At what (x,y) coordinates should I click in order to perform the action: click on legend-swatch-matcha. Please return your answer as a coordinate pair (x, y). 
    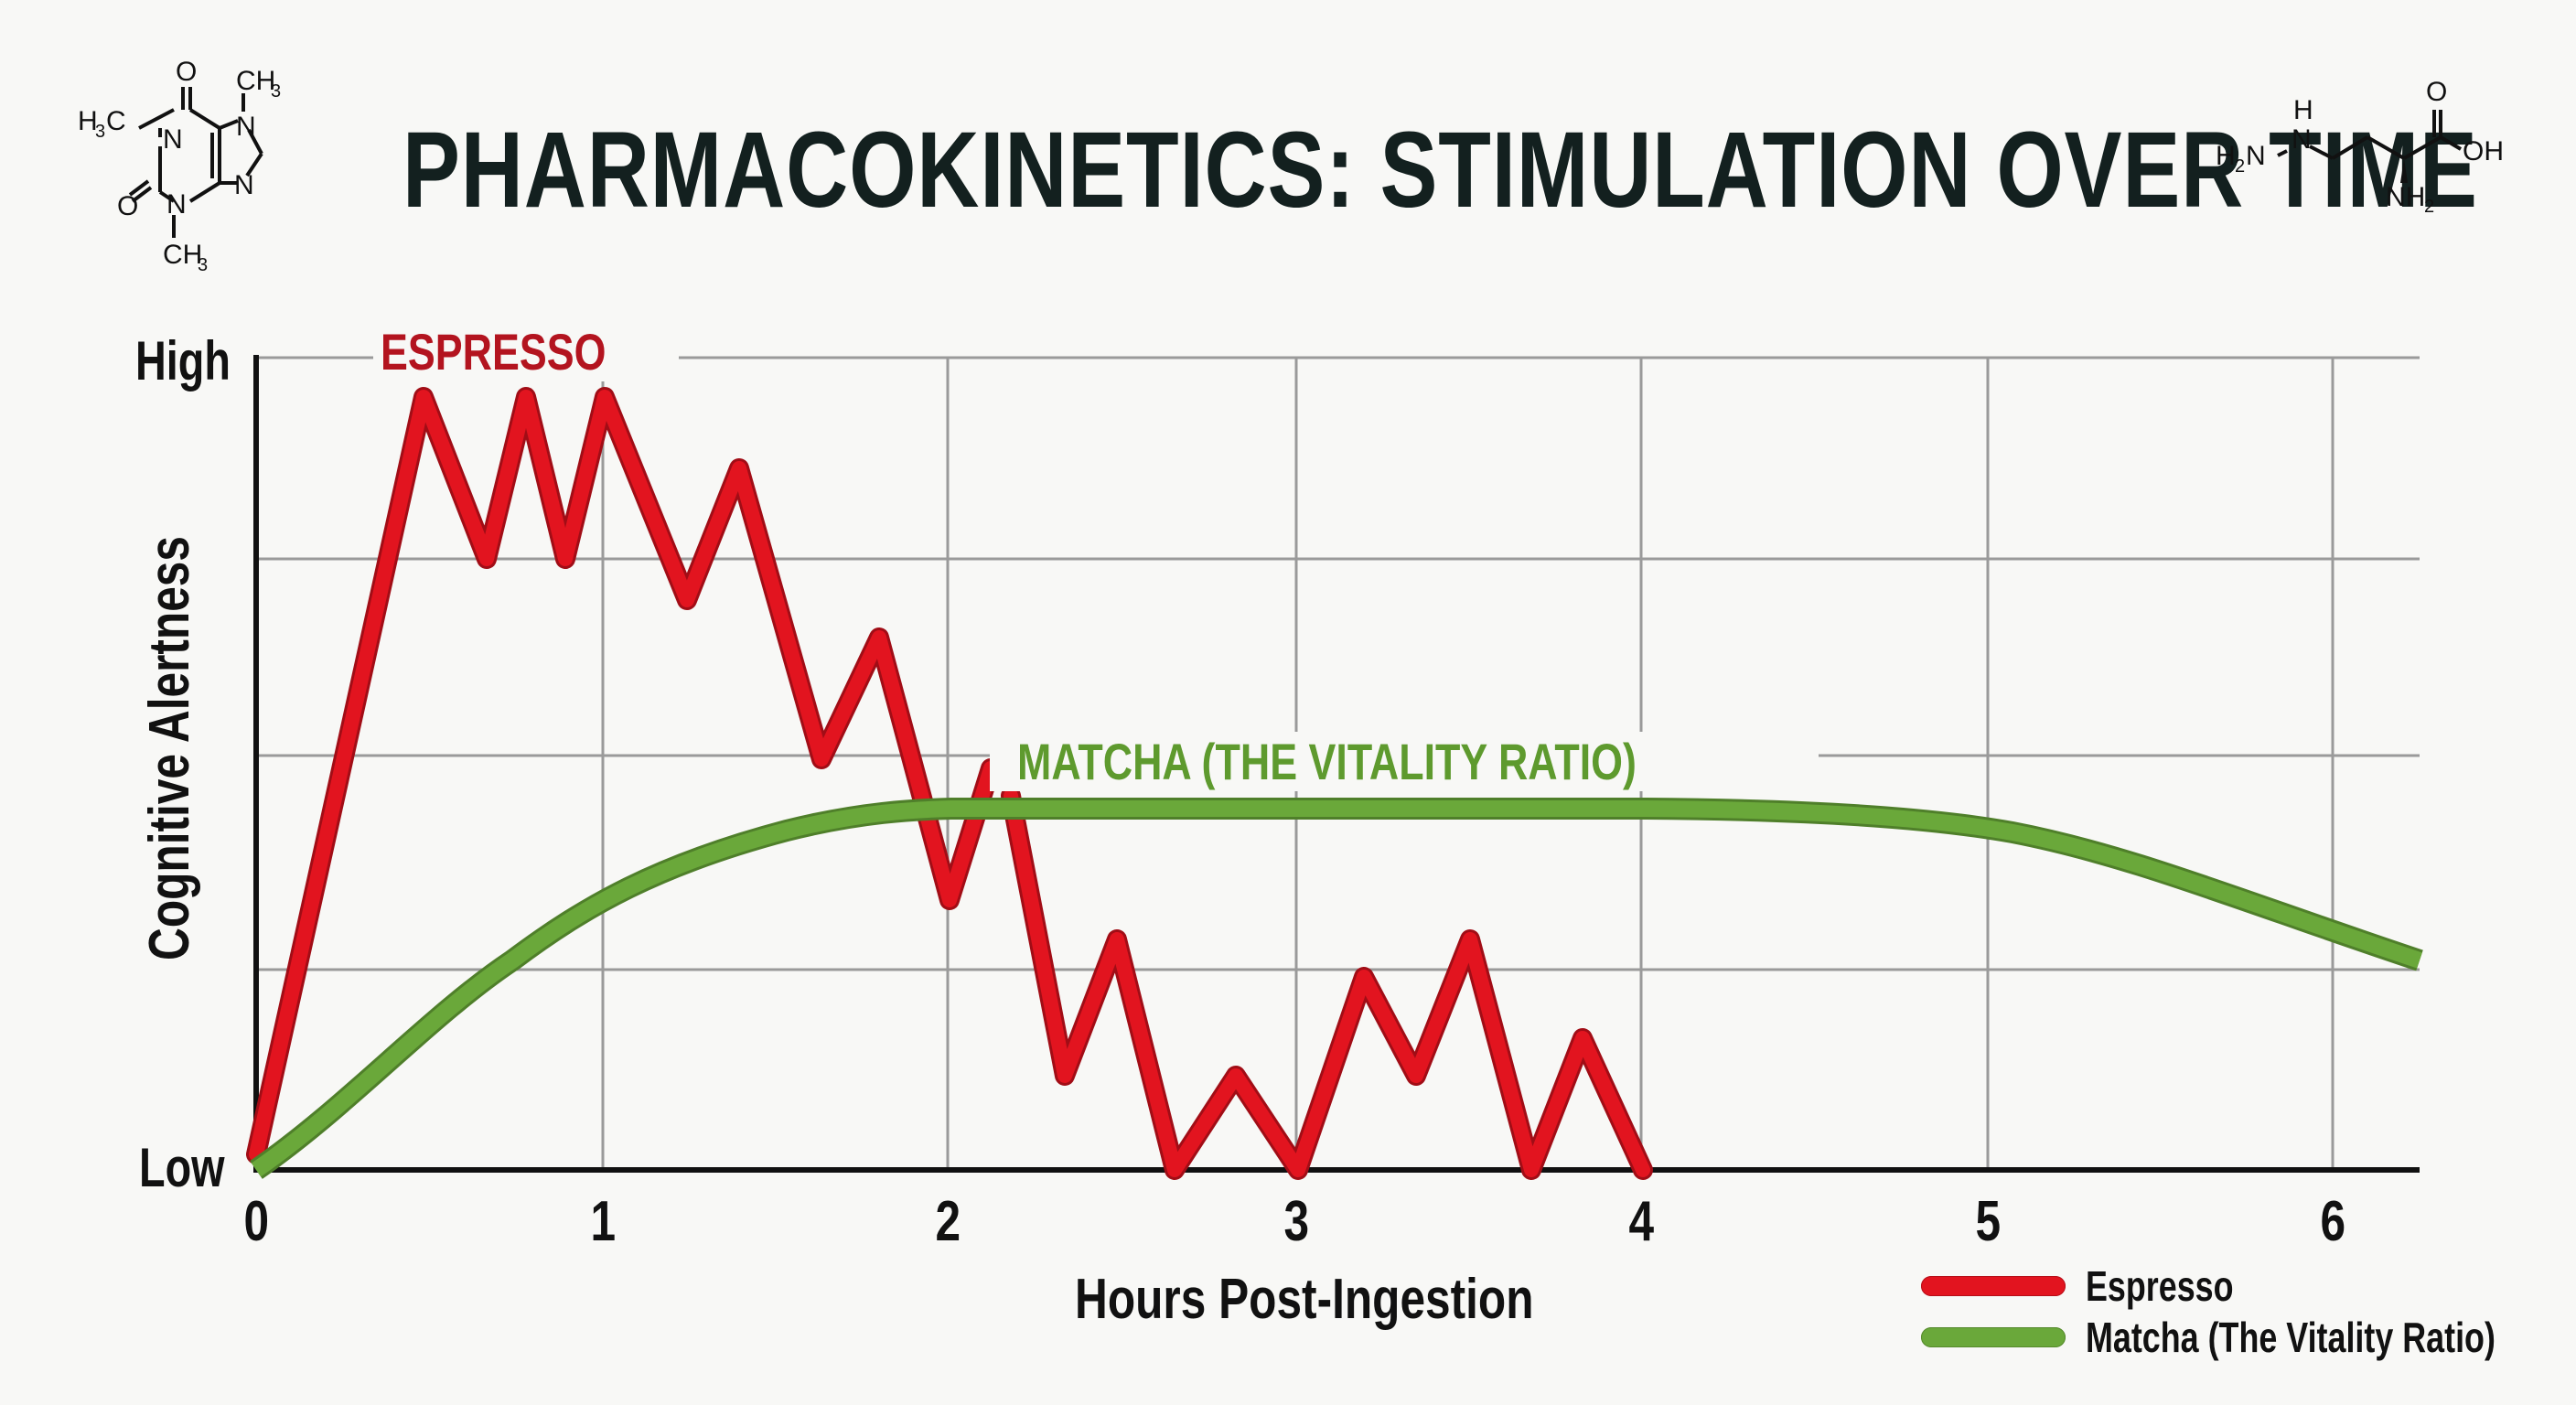
    Looking at the image, I should click on (1994, 1337).